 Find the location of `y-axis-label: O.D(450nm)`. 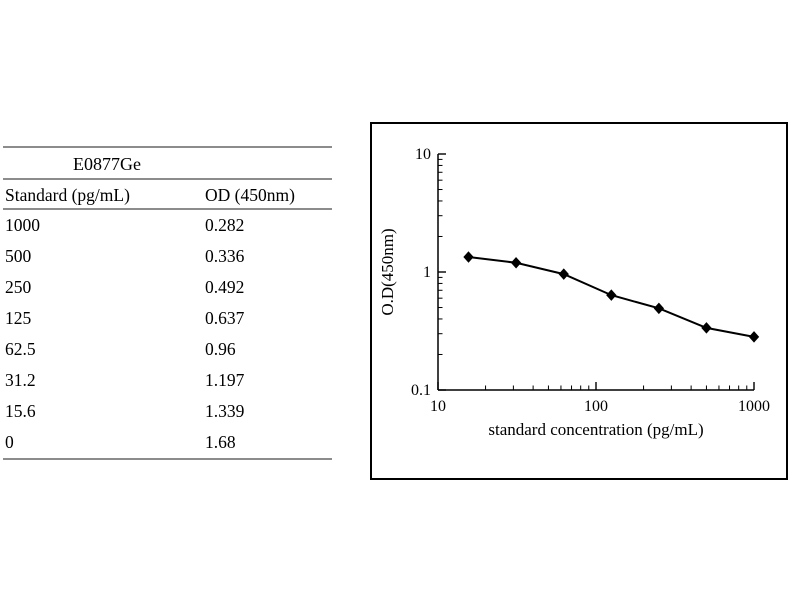

y-axis-label: O.D(450nm) is located at coordinates (387, 271).